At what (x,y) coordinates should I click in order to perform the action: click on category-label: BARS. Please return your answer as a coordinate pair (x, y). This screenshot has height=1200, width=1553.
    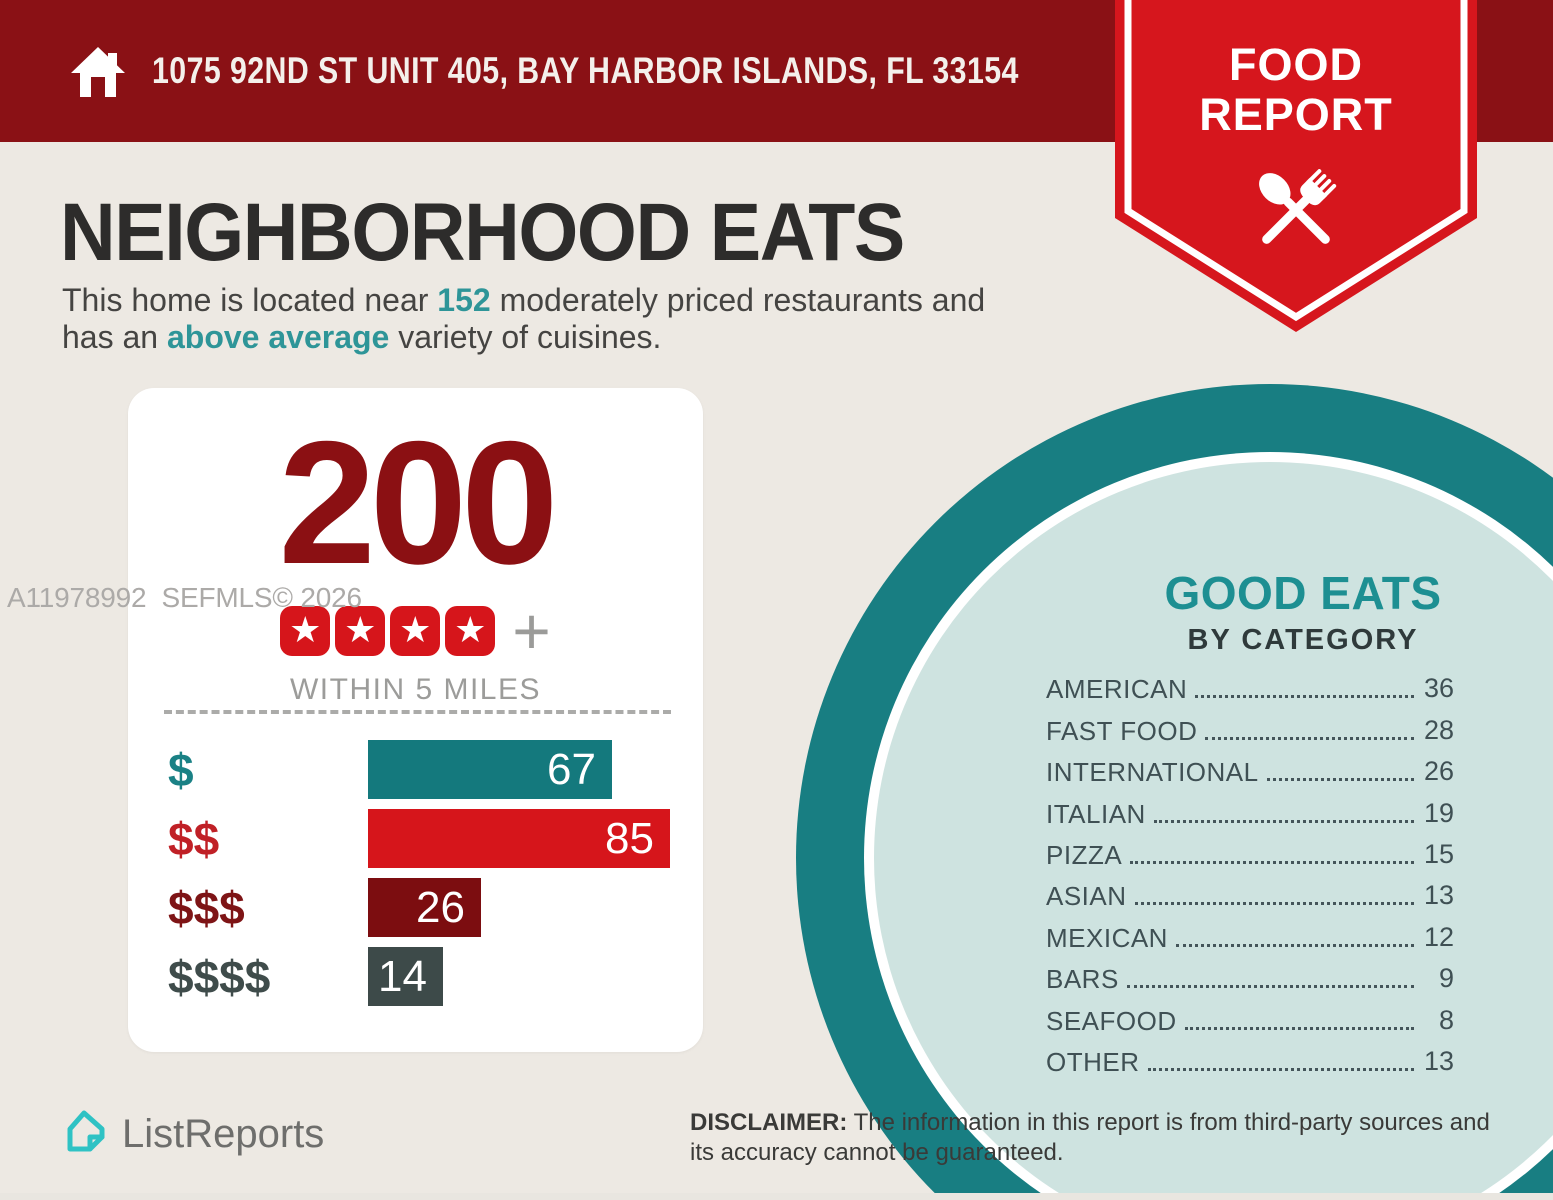
    Looking at the image, I should click on (1082, 979).